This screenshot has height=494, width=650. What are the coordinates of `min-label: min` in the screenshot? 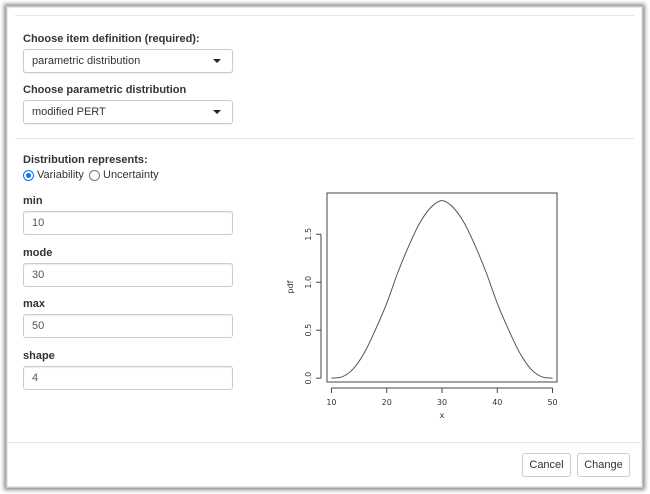 It's located at (33, 201).